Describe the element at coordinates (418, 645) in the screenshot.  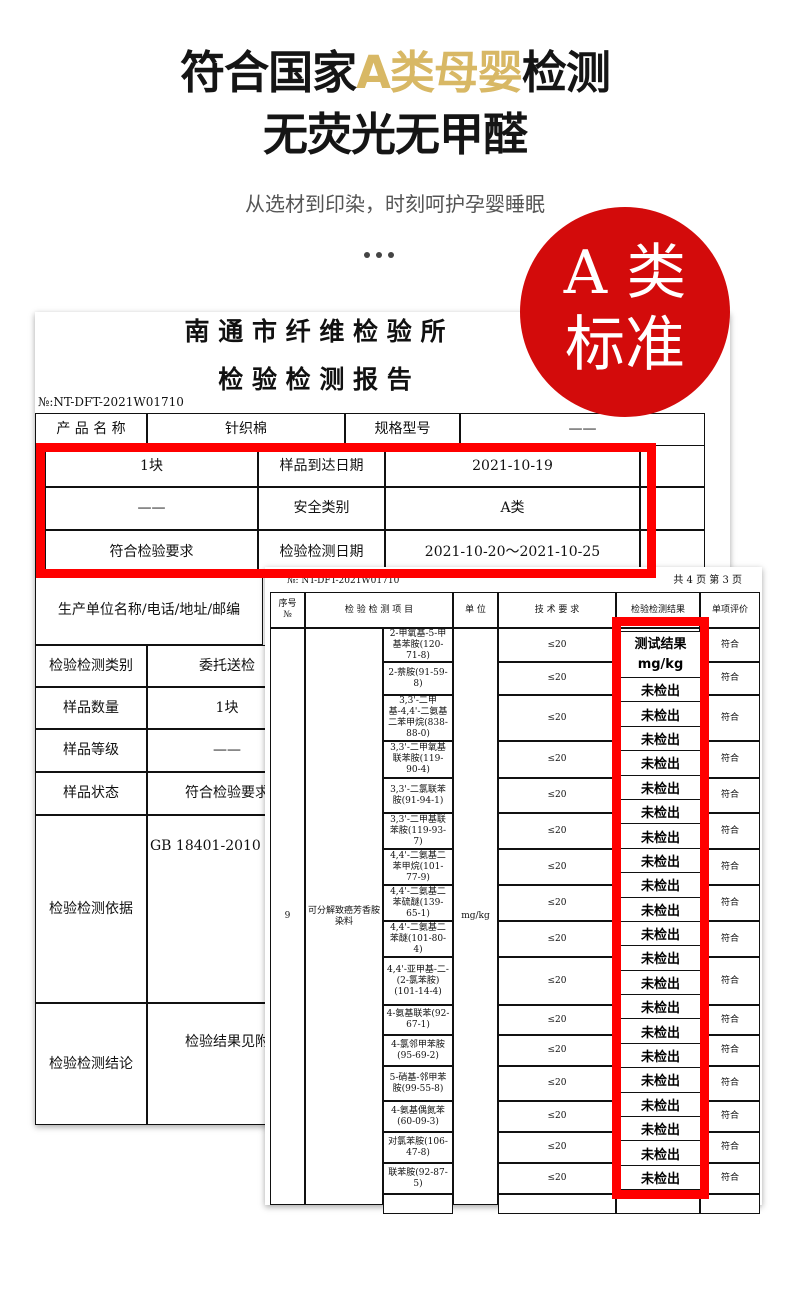
I see `item-name: 2-甲氧基-5-甲基苯胺(120-71-8)` at that location.